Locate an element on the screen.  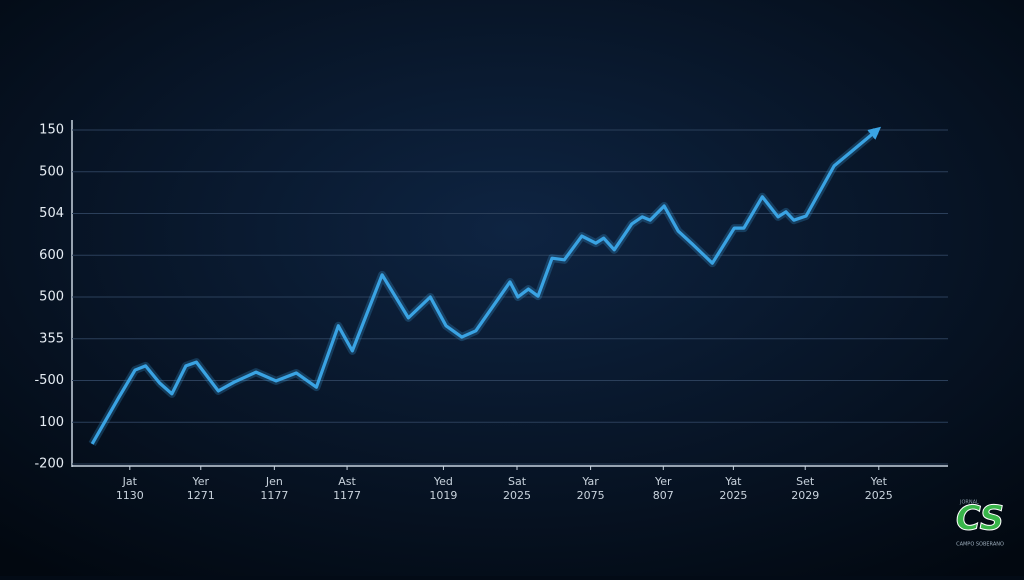
logo-bottom: CAMPO SOBERANO is located at coordinates (980, 545).